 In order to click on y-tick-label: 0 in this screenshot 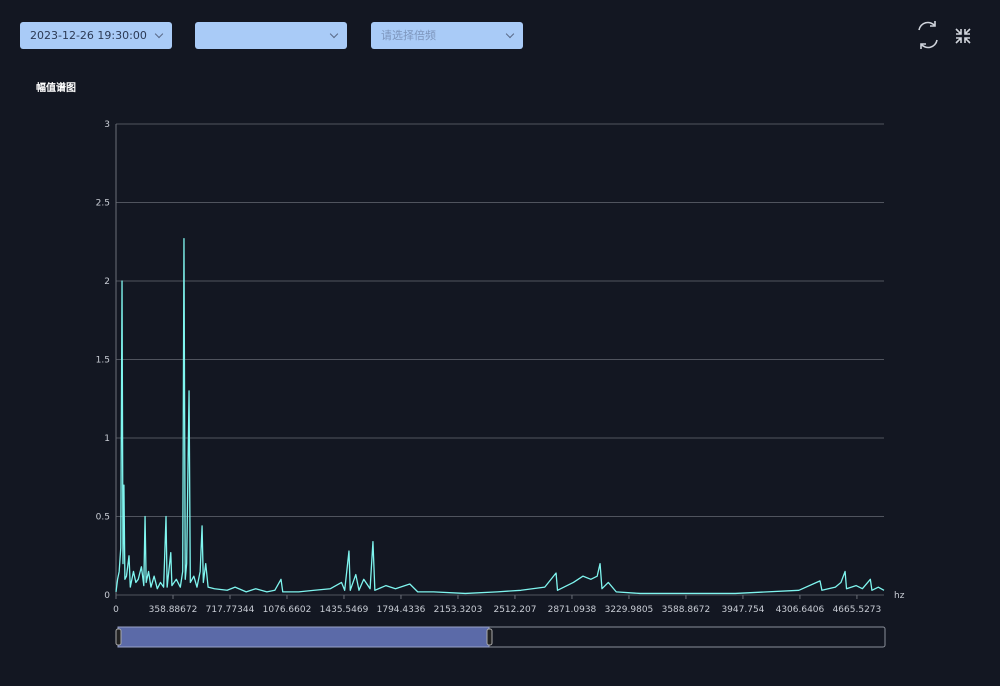, I will do `click(107, 596)`.